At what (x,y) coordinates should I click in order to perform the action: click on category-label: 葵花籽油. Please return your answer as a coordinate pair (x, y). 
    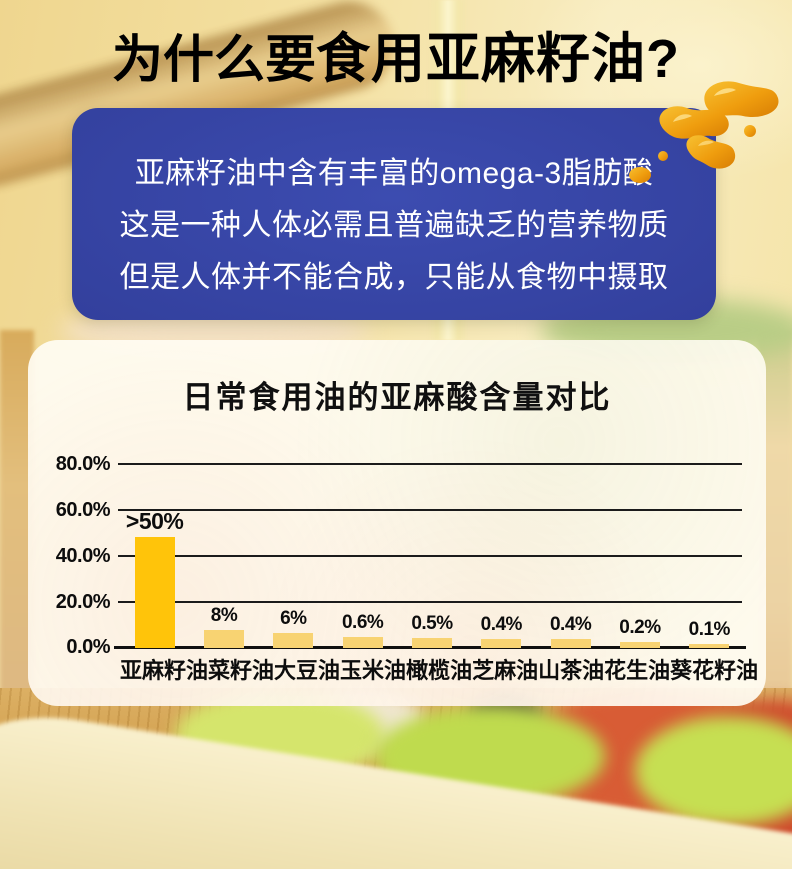
    Looking at the image, I should click on (714, 670).